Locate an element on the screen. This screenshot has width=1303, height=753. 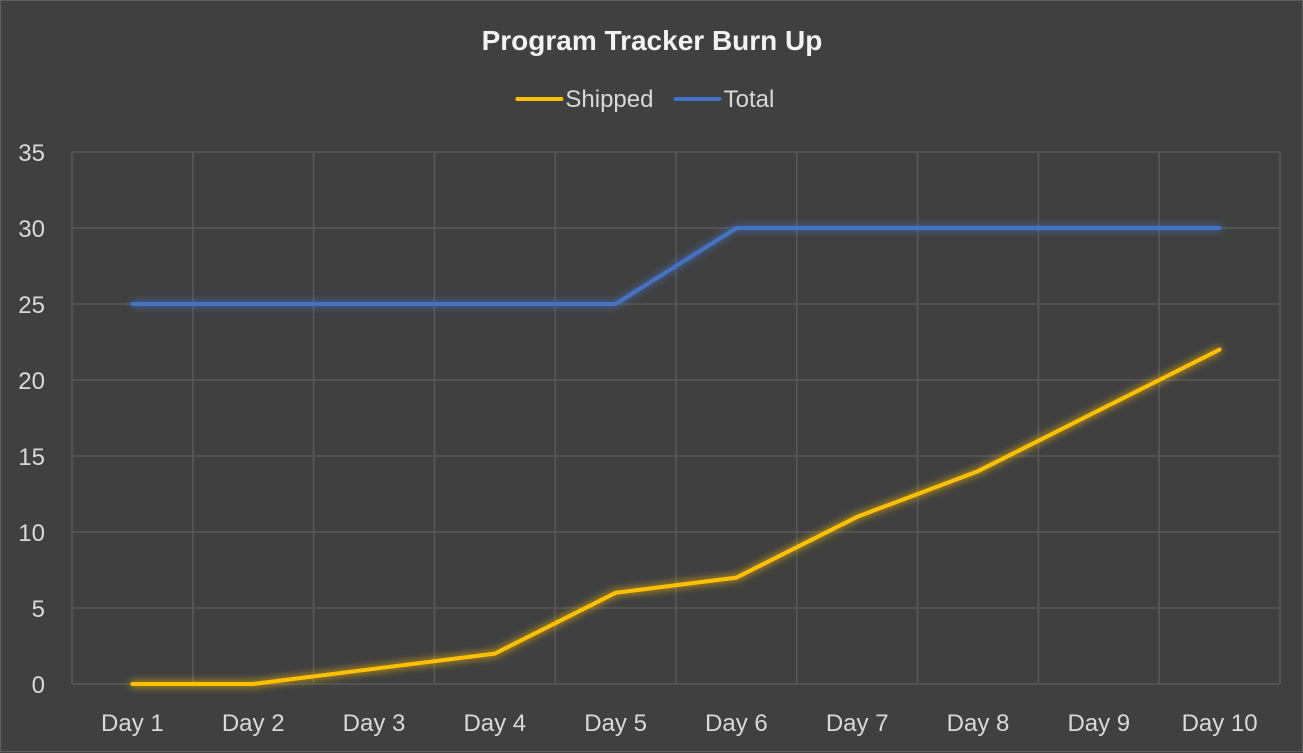
series-line-total is located at coordinates (676, 266).